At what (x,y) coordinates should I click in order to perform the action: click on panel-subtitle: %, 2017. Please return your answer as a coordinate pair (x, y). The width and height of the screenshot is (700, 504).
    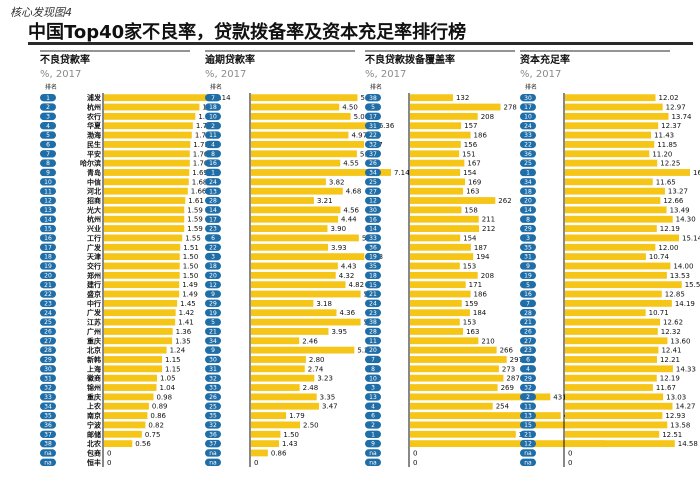
    Looking at the image, I should click on (540, 74).